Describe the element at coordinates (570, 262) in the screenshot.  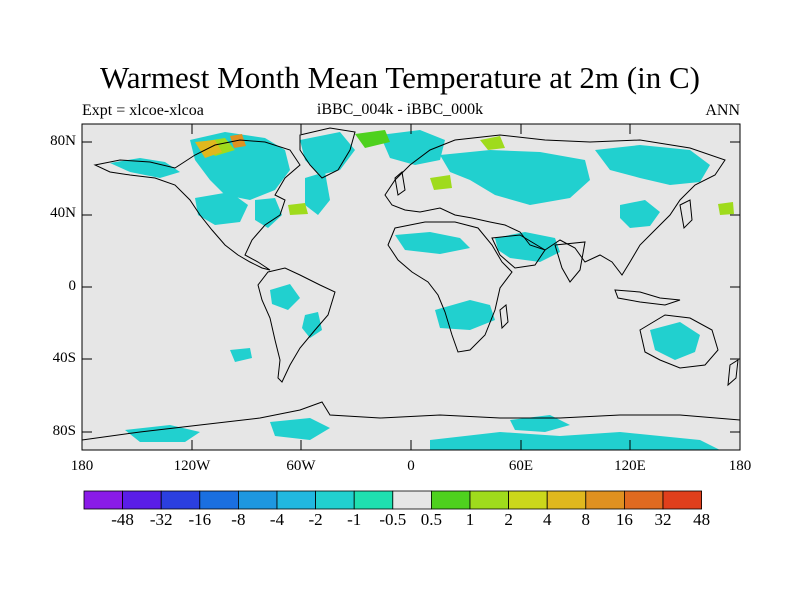
I see `coastline-india` at that location.